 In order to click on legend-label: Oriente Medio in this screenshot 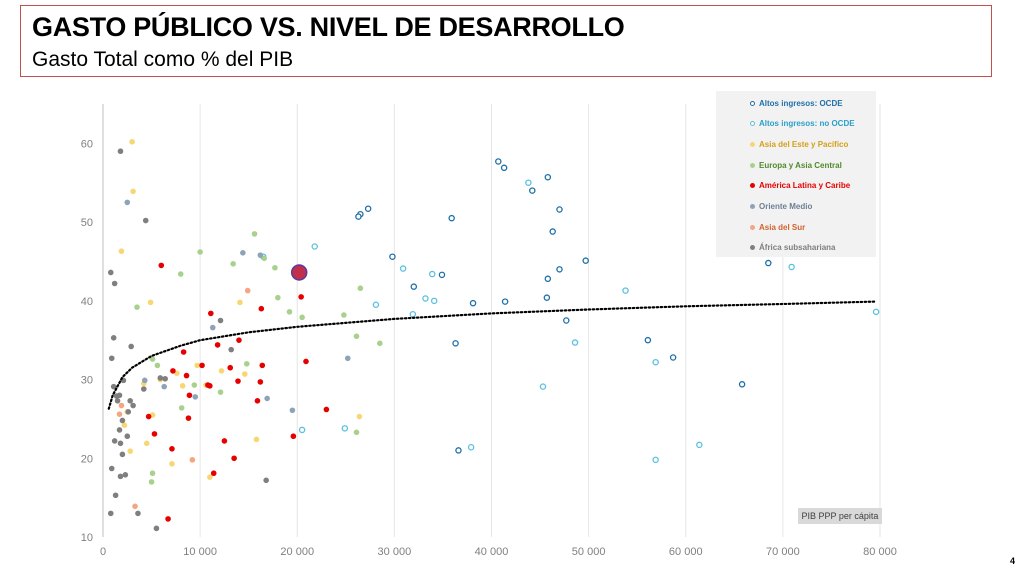, I will do `click(786, 206)`.